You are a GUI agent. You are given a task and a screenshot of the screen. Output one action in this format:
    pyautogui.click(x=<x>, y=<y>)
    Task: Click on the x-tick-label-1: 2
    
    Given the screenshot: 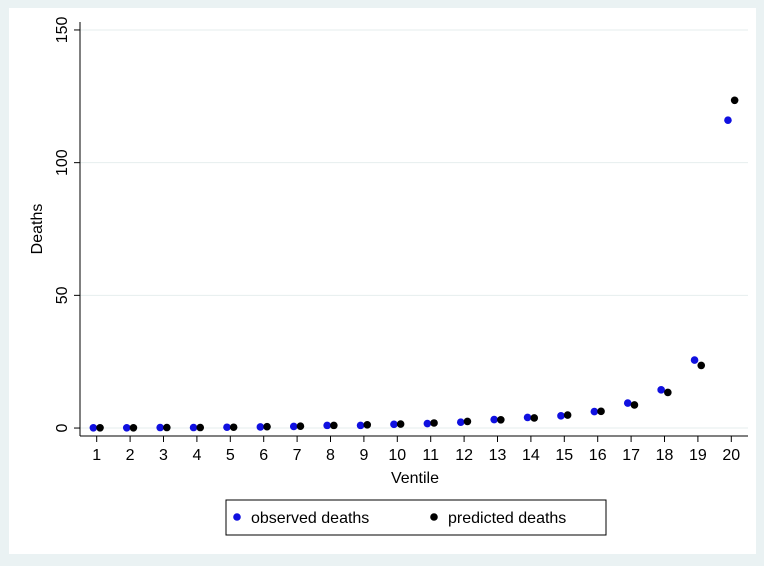 What is the action you would take?
    pyautogui.click(x=130, y=455)
    